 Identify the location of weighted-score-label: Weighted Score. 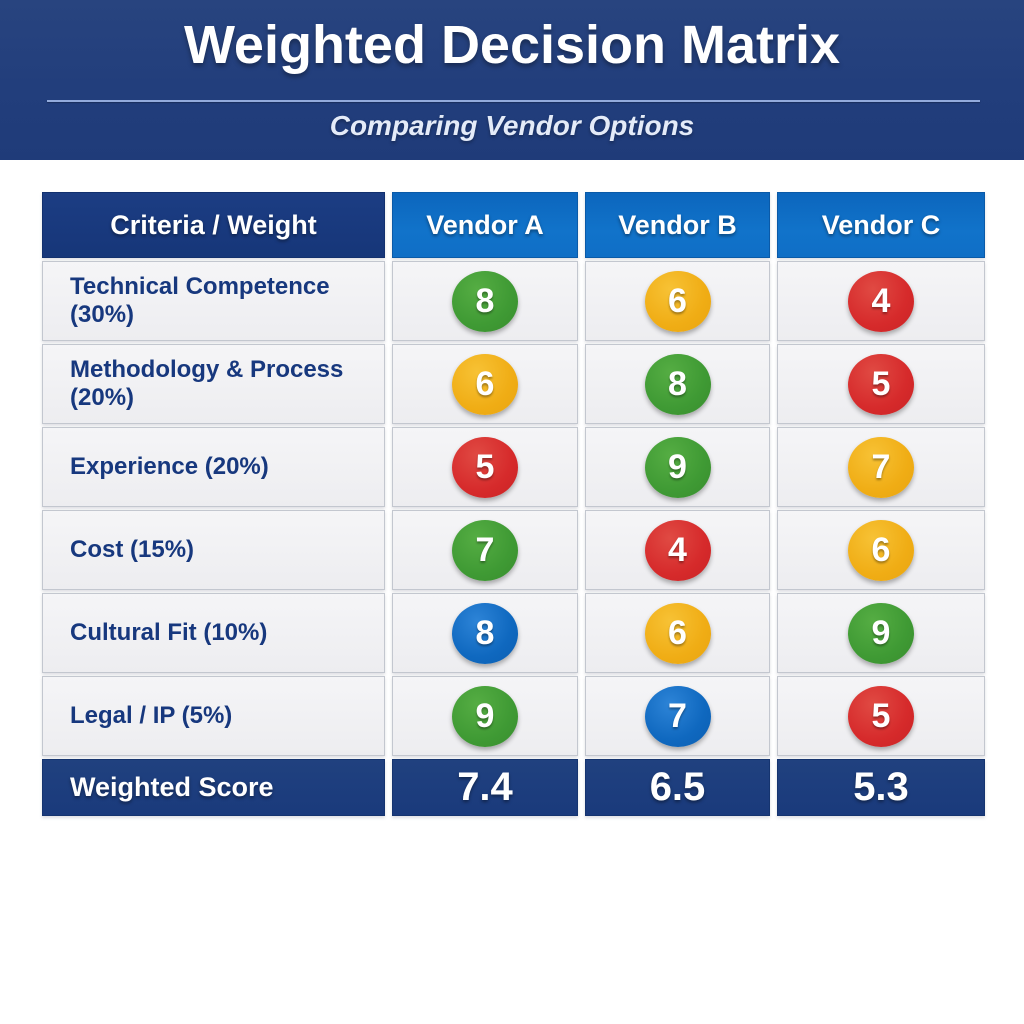
(213, 787).